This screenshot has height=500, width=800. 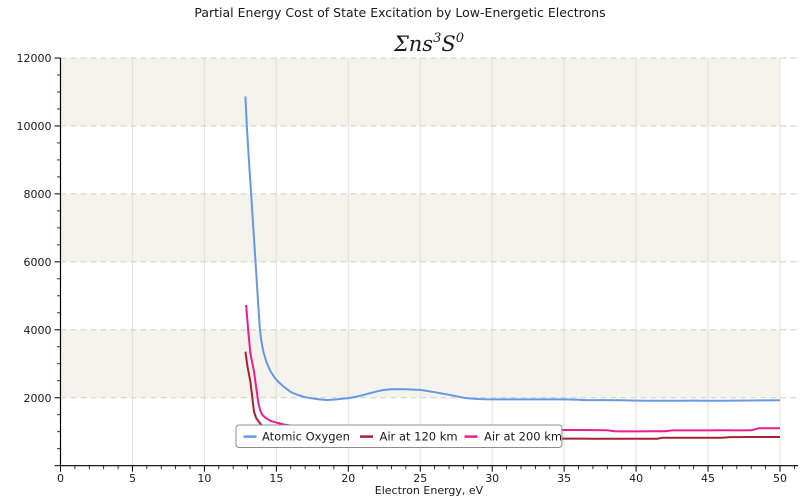 I want to click on y-tick-label-10000: 10000, so click(x=34, y=126).